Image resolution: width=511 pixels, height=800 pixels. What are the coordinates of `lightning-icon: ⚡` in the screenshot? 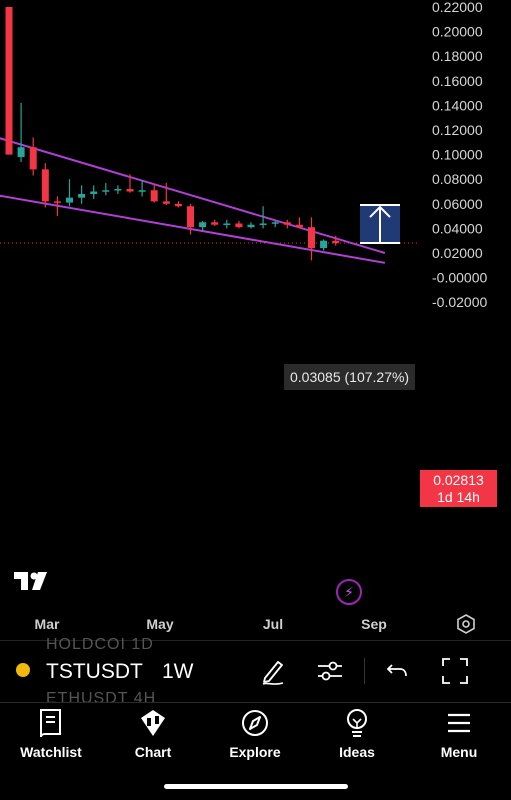 It's located at (349, 592).